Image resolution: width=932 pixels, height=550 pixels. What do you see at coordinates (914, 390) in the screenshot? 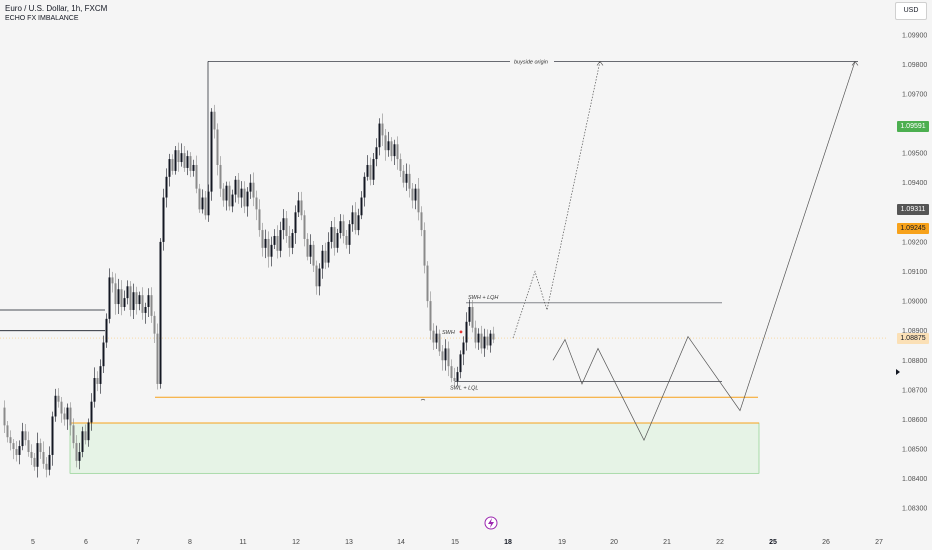
I see `price-tick-label: 1.08700` at bounding box center [914, 390].